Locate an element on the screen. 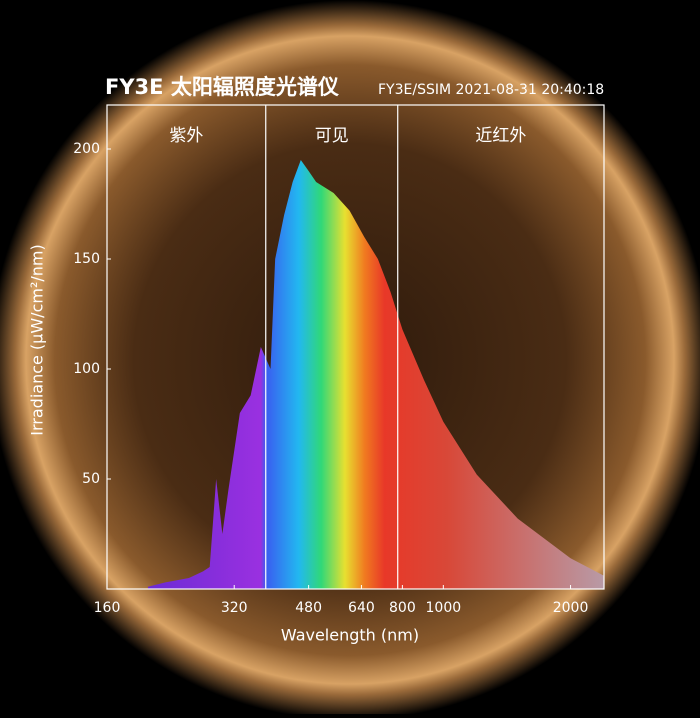 This screenshot has width=700, height=718. x-tick-label: 160 is located at coordinates (107, 608).